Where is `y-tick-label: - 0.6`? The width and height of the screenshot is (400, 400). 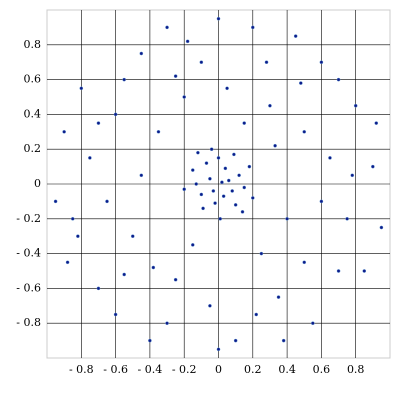
y-tick-label: - 0.6 is located at coordinates (28, 287).